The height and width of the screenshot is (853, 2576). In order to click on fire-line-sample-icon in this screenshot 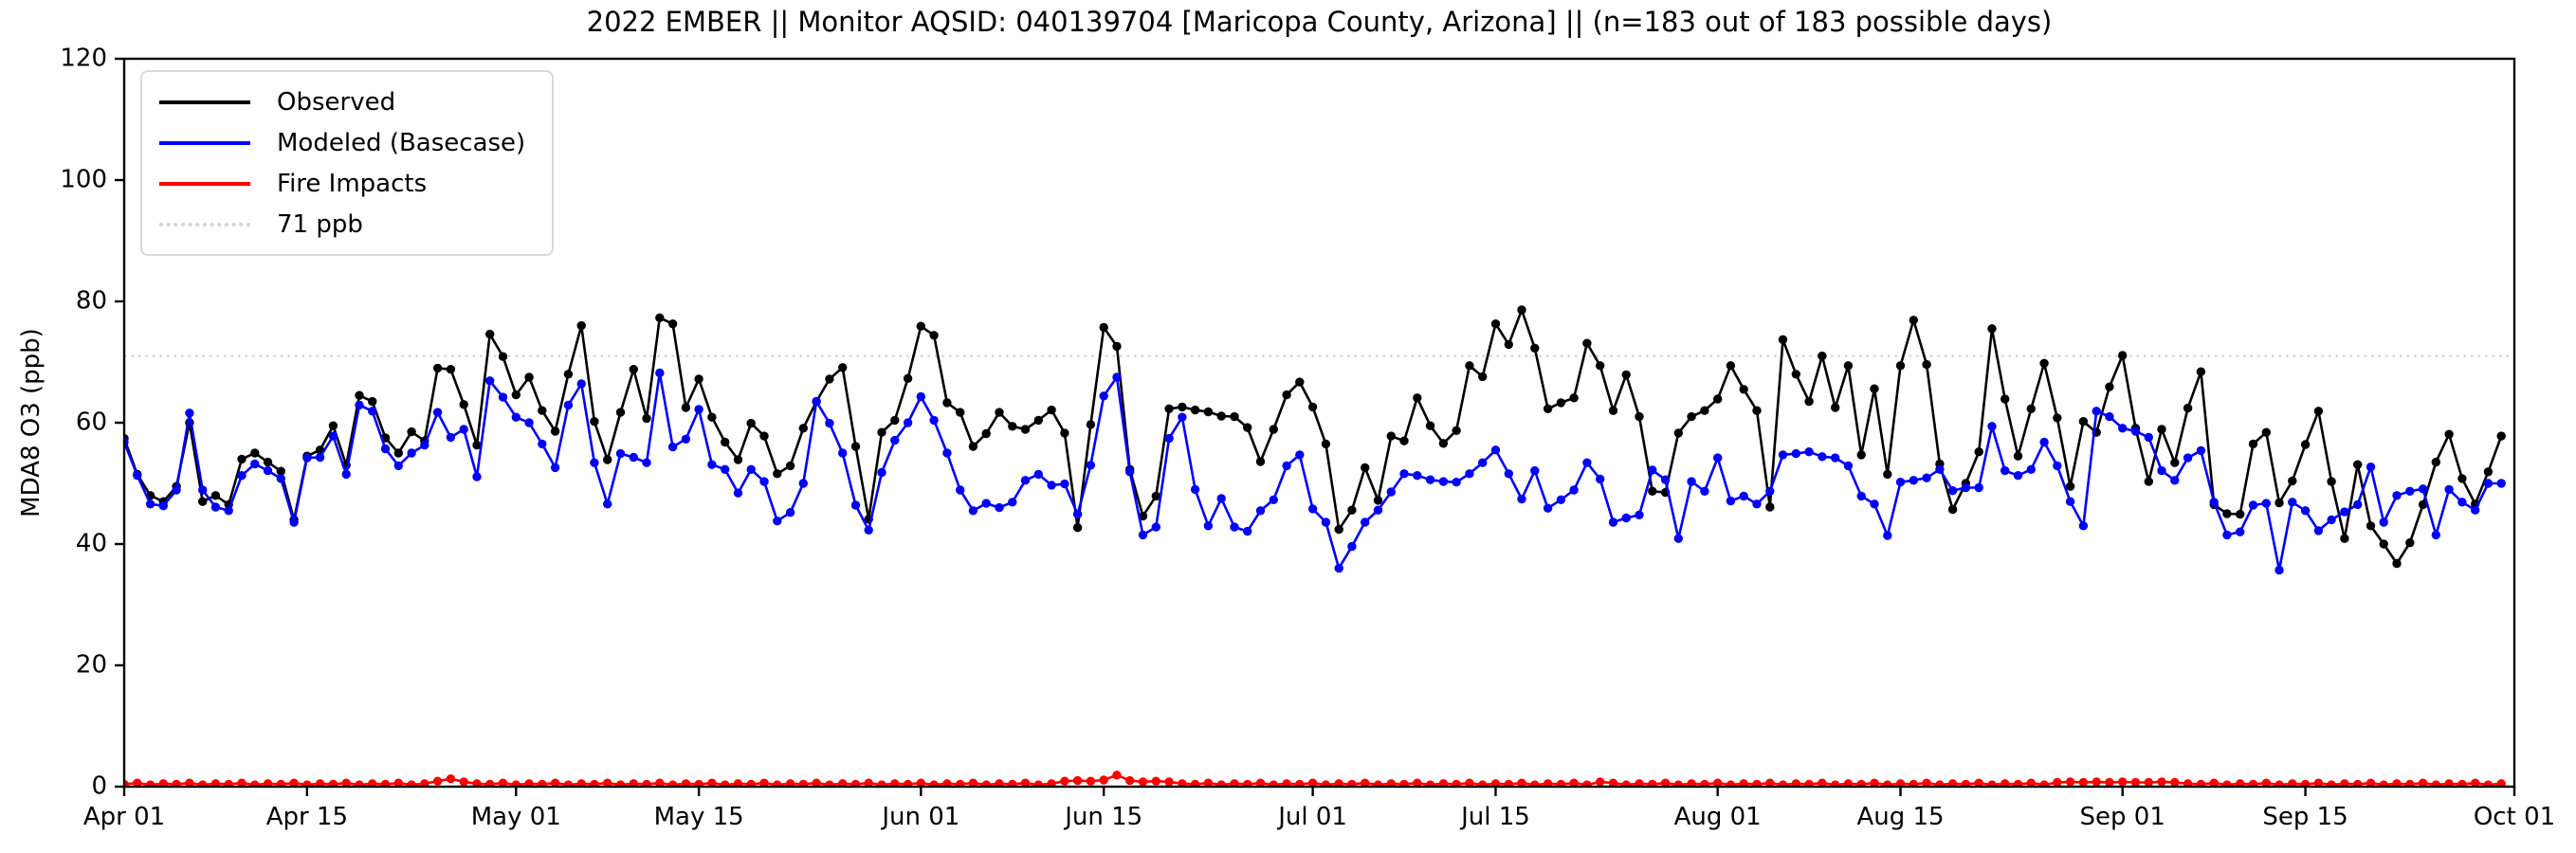, I will do `click(204, 183)`.